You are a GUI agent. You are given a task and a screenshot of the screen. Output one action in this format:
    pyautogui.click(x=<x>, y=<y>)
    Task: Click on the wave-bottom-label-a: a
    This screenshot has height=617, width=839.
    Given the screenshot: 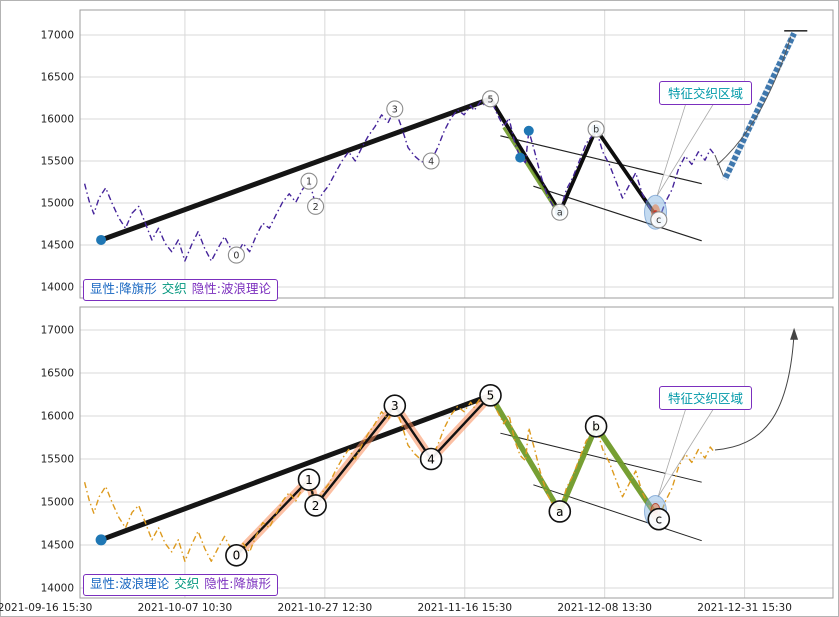 What is the action you would take?
    pyautogui.click(x=559, y=512)
    